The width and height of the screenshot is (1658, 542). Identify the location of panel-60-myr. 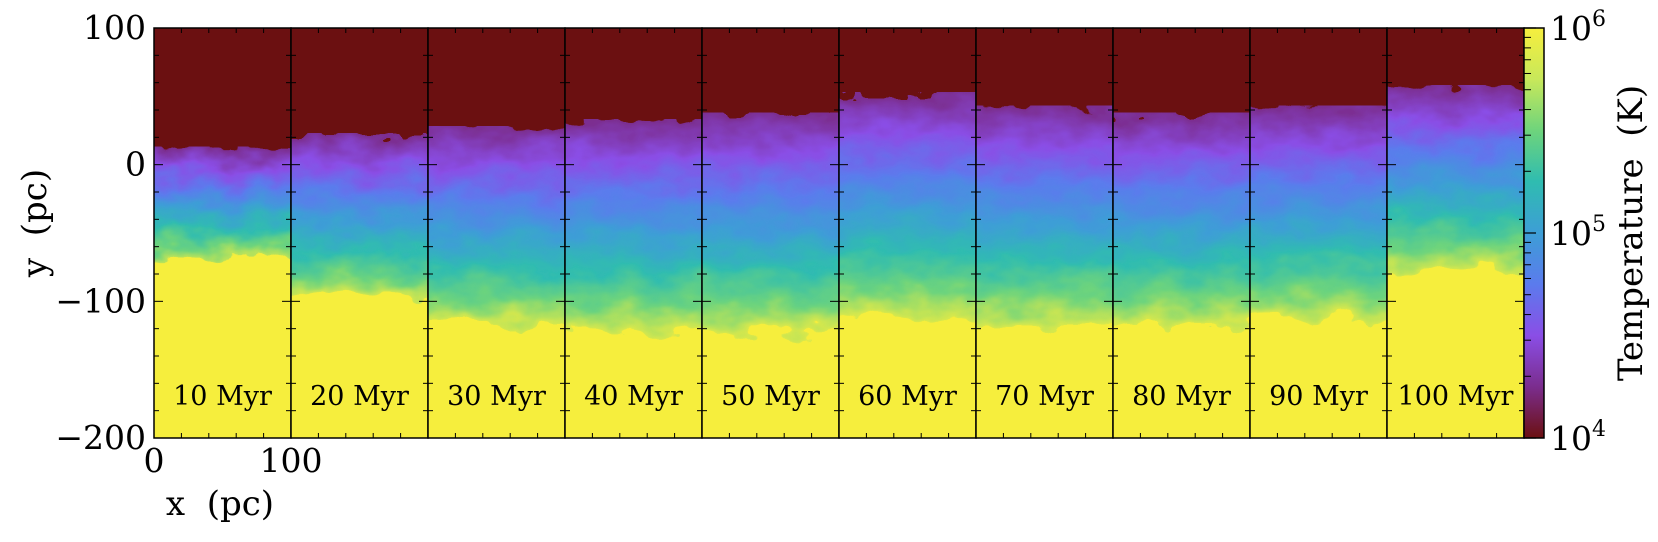
(907, 233).